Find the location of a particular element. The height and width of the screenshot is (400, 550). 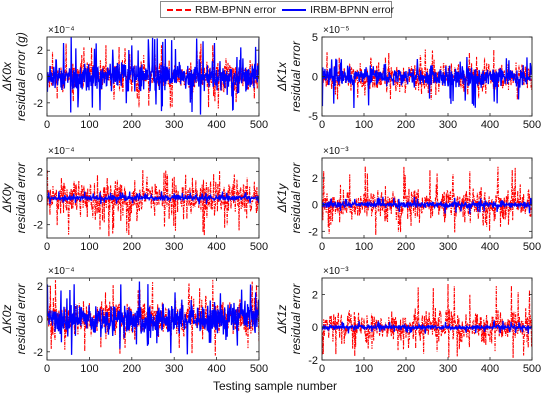

x-axis-caption: Testing sample number is located at coordinates (275, 386).